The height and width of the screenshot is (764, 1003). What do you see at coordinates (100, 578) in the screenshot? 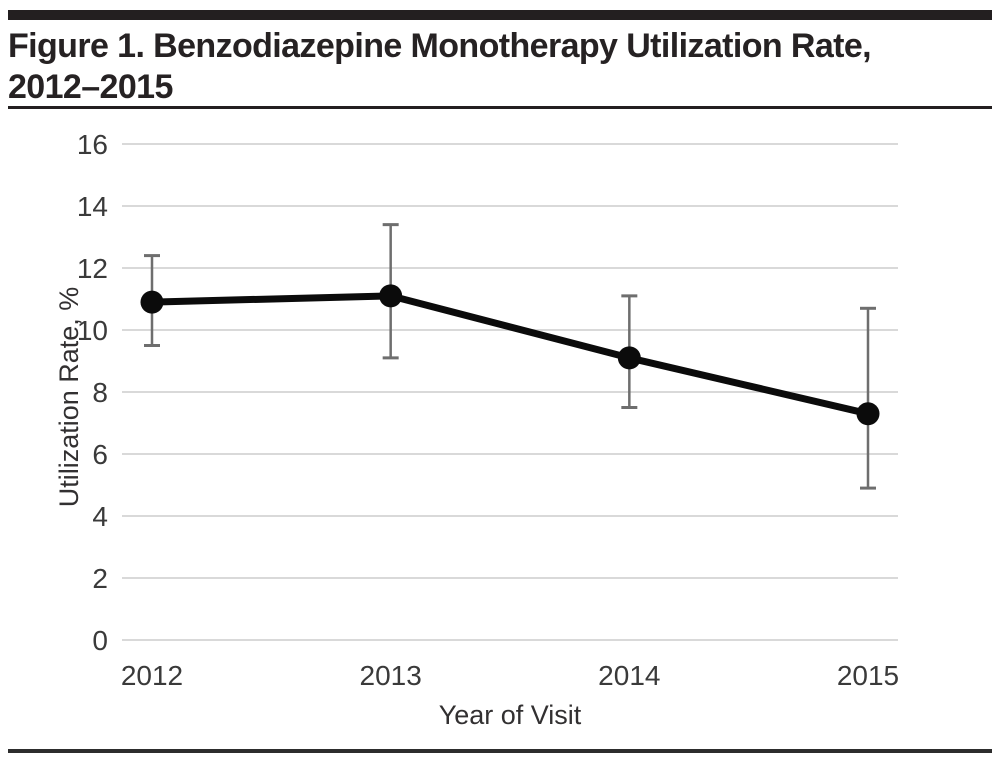
I see `y-tick-label: 2` at bounding box center [100, 578].